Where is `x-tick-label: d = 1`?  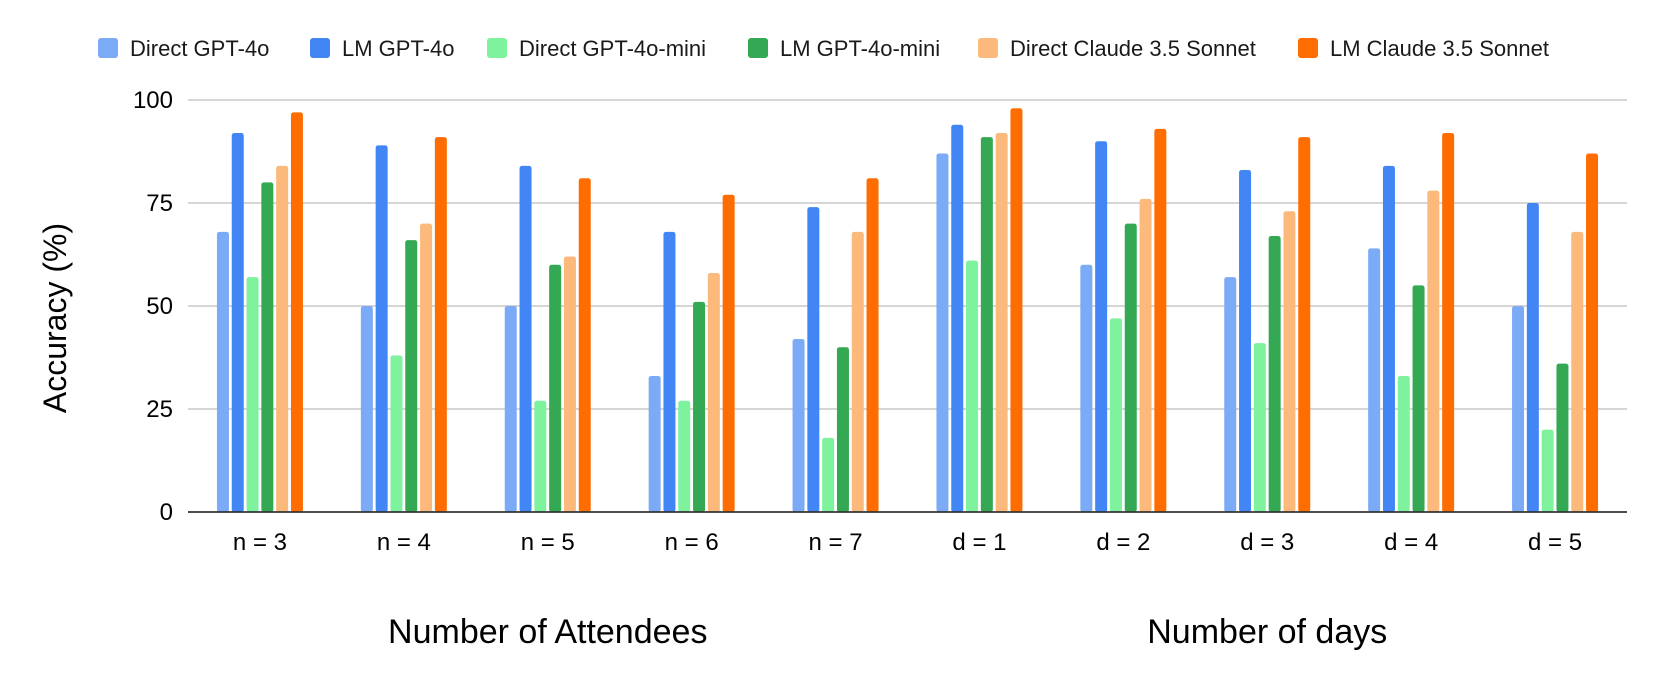 x-tick-label: d = 1 is located at coordinates (979, 542).